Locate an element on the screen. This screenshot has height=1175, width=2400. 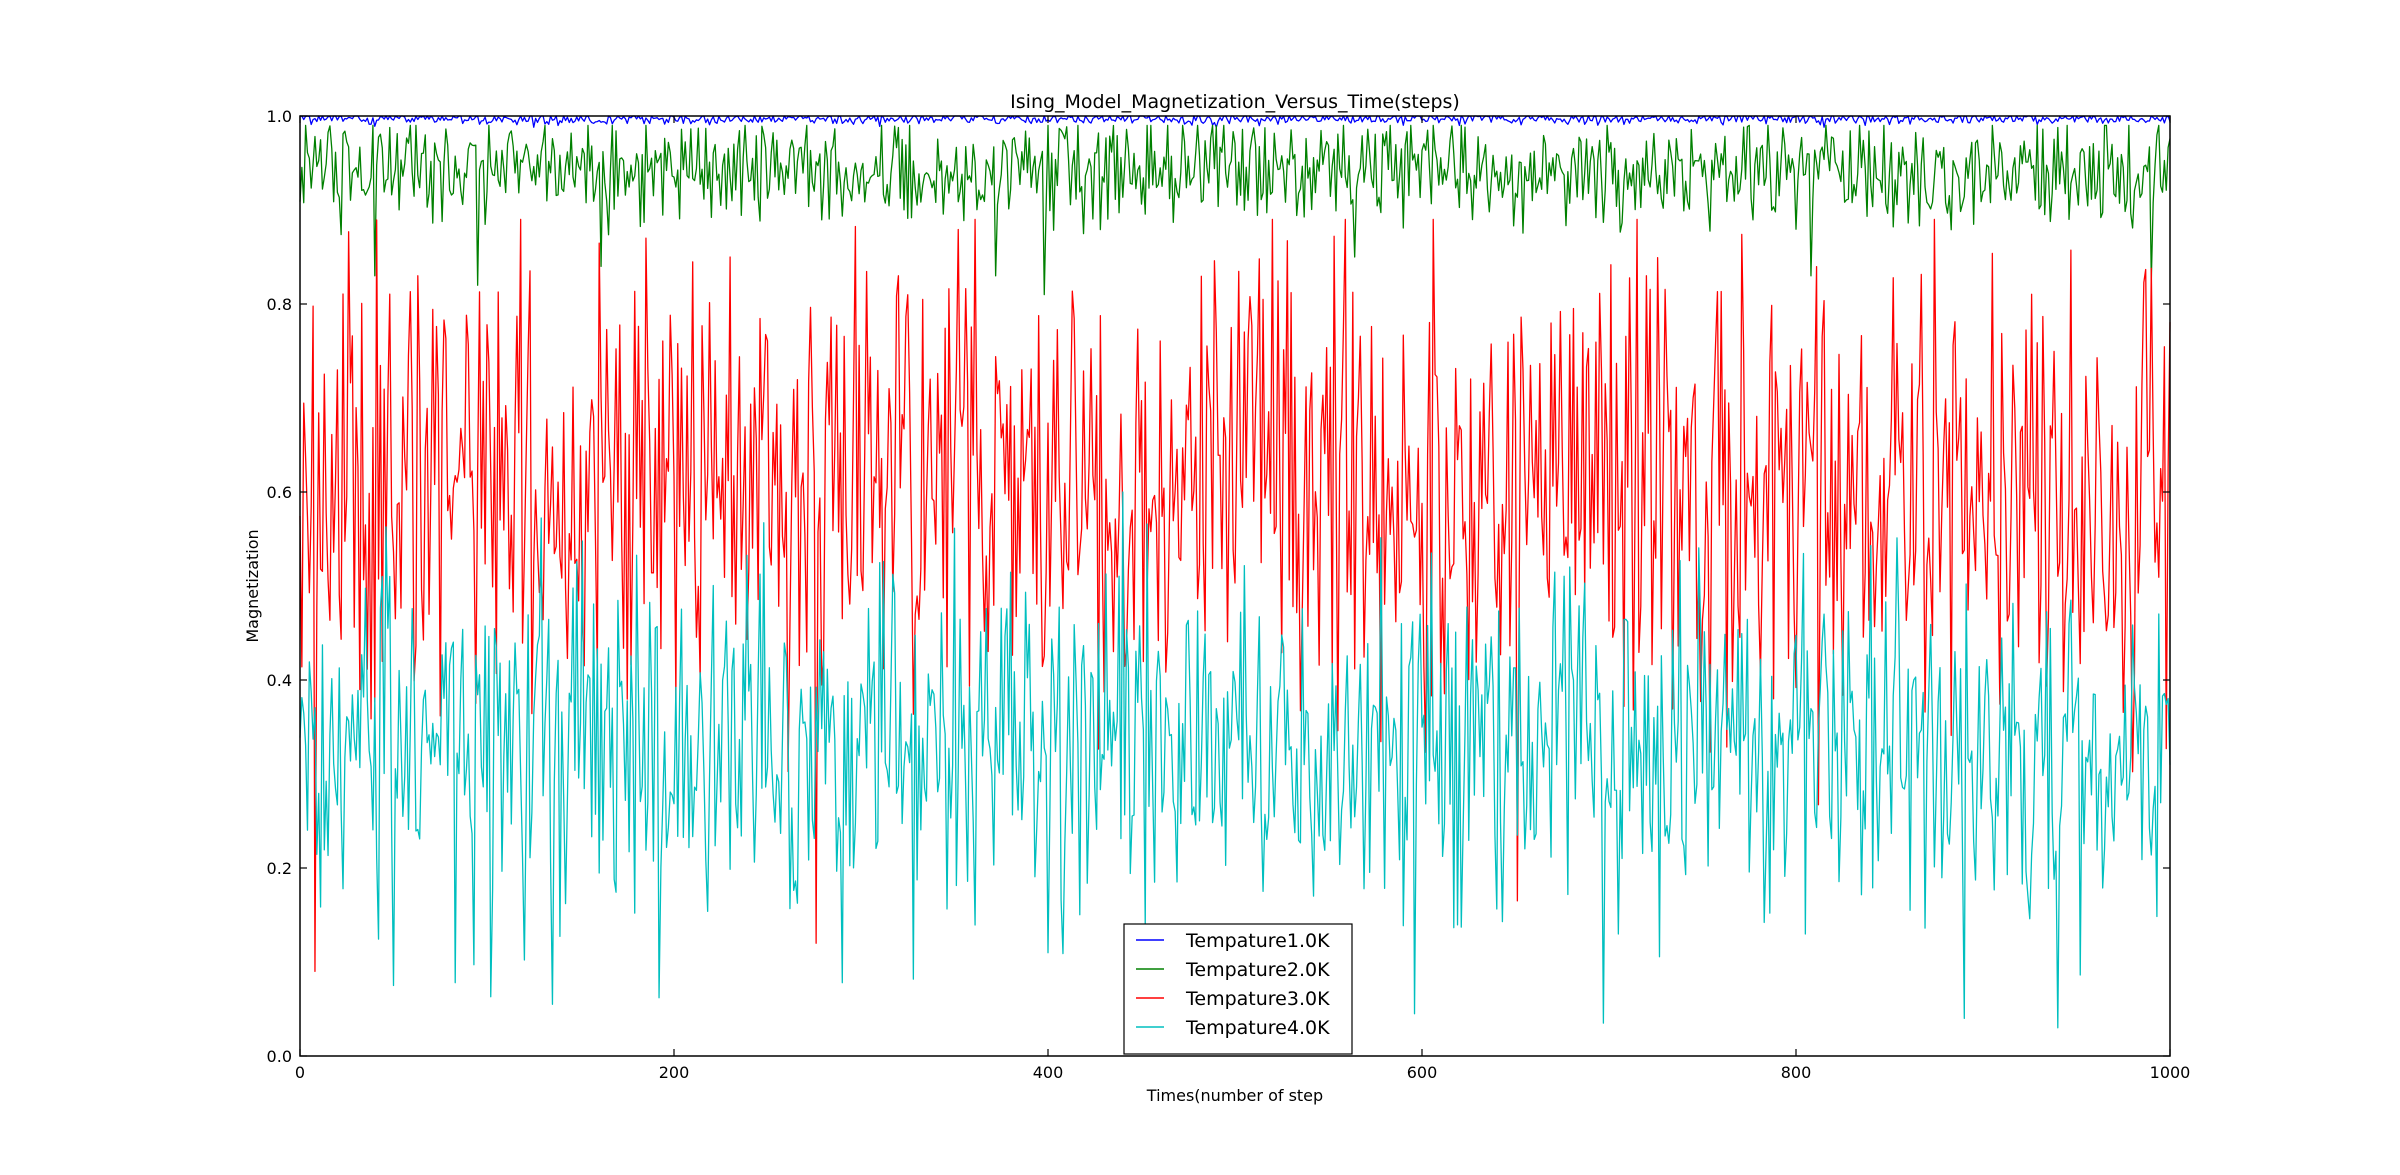
x-tick-label: 600 is located at coordinates (1422, 1072).